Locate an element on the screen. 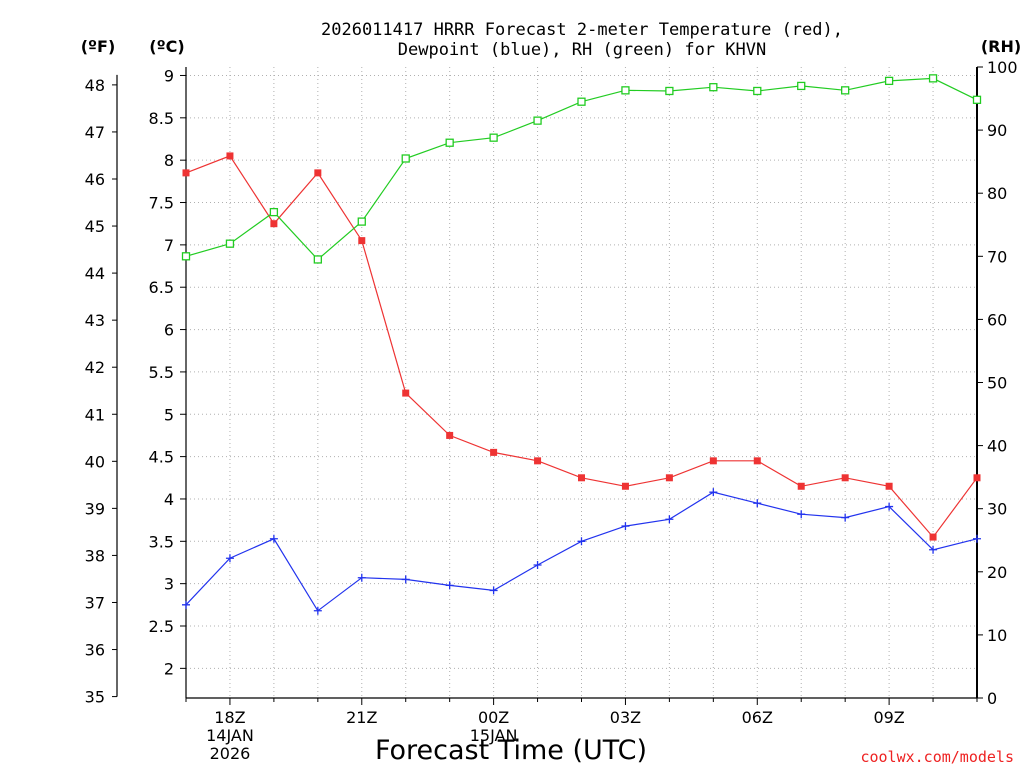  rh-tick-label: 60 is located at coordinates (997, 319).